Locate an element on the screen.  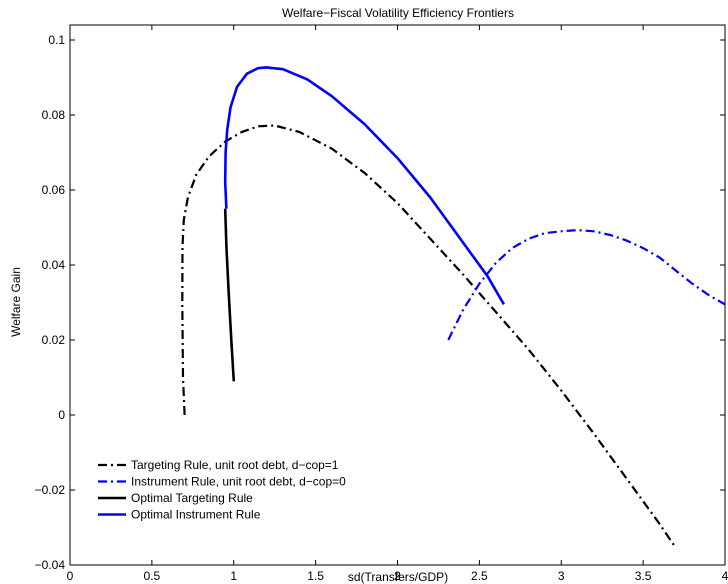
y-tick-label: 0.08 is located at coordinates (54, 115).